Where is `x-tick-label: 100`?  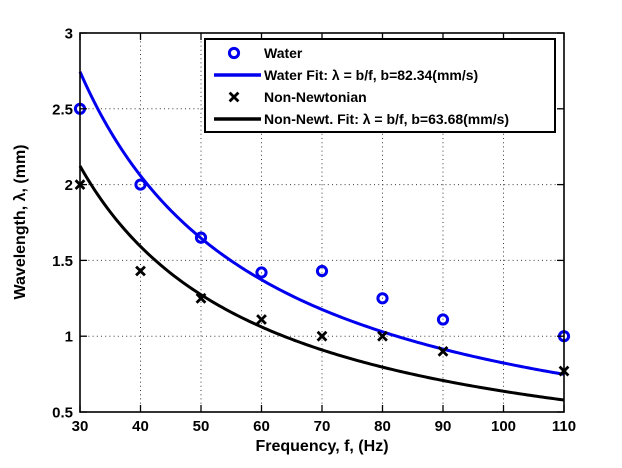 x-tick-label: 100 is located at coordinates (503, 426).